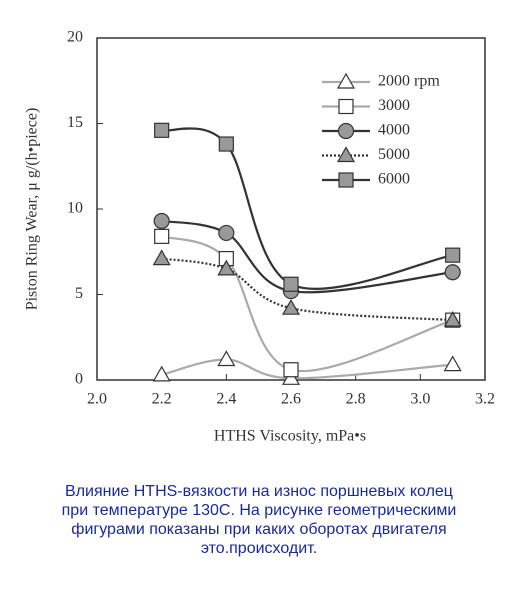 The height and width of the screenshot is (600, 518). What do you see at coordinates (75, 208) in the screenshot?
I see `y-tick-label: 10` at bounding box center [75, 208].